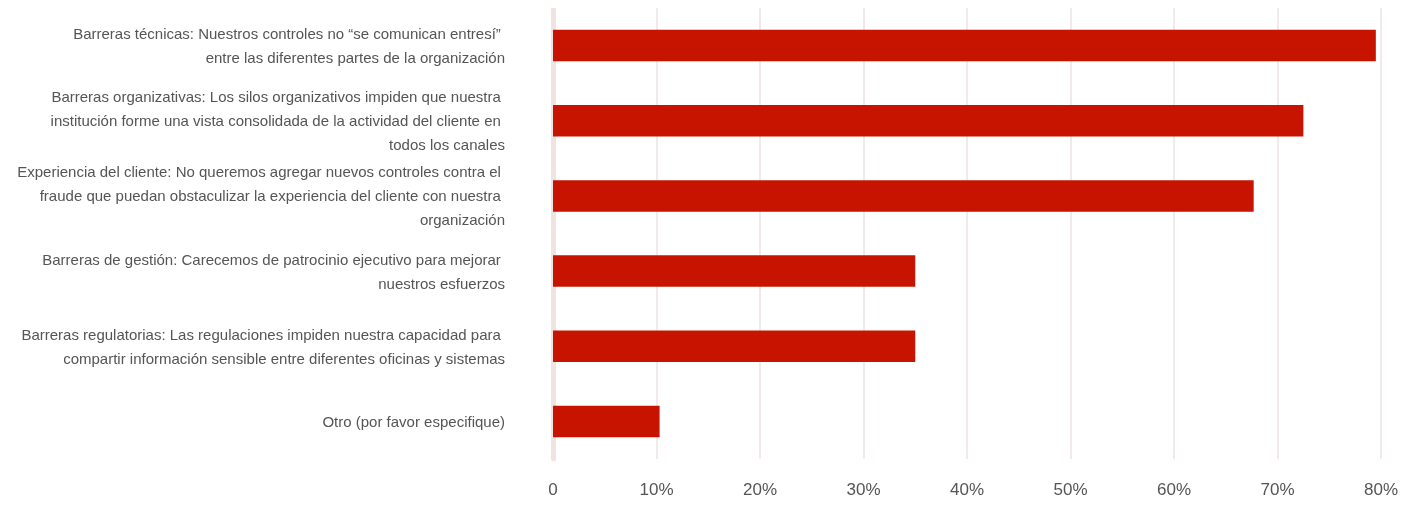  Describe the element at coordinates (1381, 489) in the screenshot. I see `x-tick-label: 80%` at that location.